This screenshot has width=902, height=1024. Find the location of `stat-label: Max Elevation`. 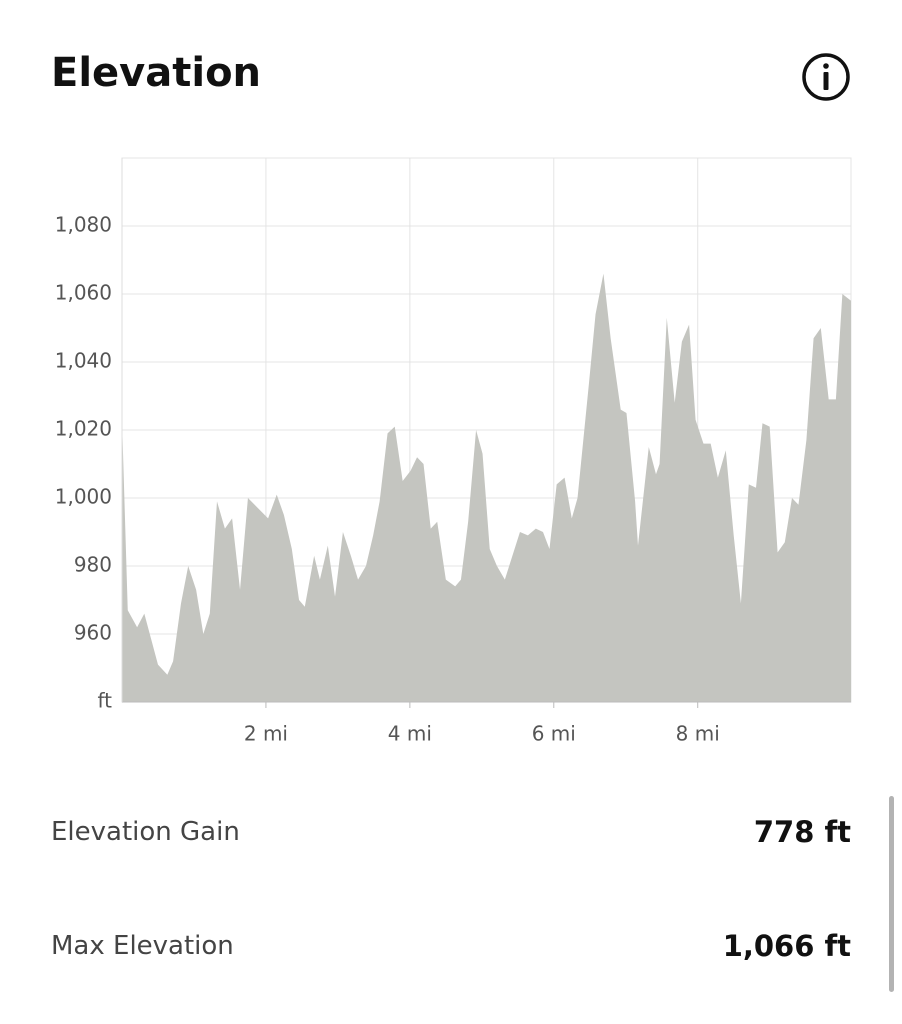

stat-label: Max Elevation is located at coordinates (142, 946).